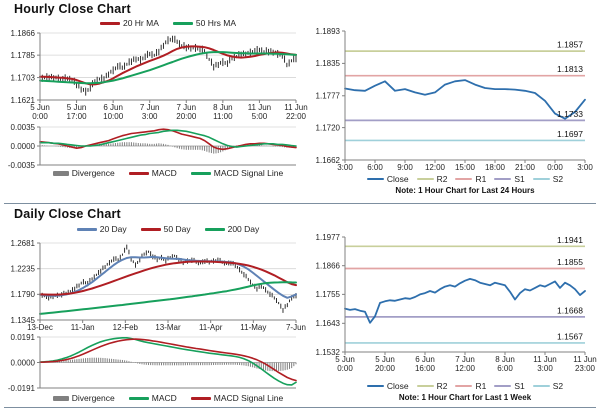 The image size is (600, 413). Describe the element at coordinates (93, 398) in the screenshot. I see `legend-label: Divergence` at that location.